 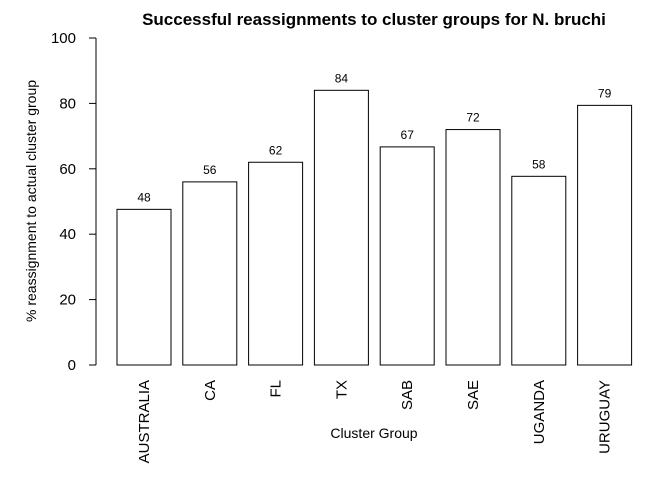 What do you see at coordinates (342, 78) in the screenshot?
I see `data-label-tx: 84` at bounding box center [342, 78].